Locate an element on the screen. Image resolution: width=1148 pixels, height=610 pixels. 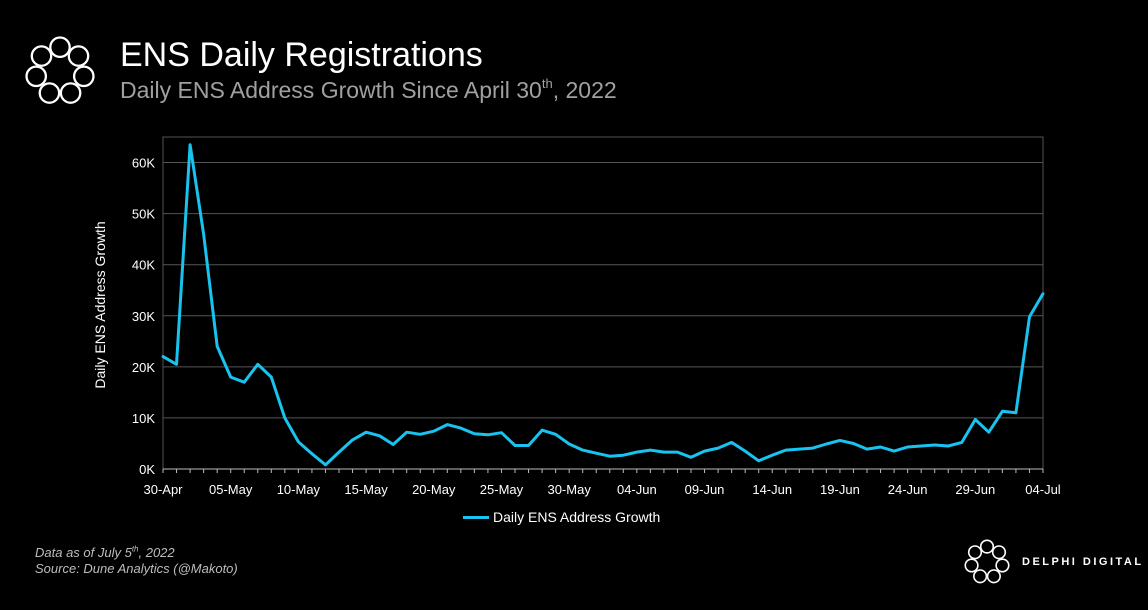
legend-label: Daily ENS Address Growth is located at coordinates (577, 517).